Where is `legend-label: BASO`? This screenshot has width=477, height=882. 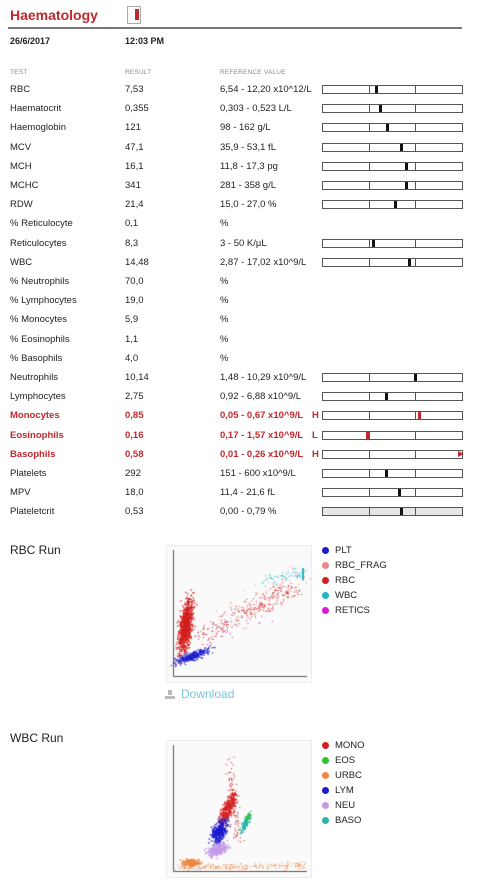
legend-label: BASO is located at coordinates (348, 820).